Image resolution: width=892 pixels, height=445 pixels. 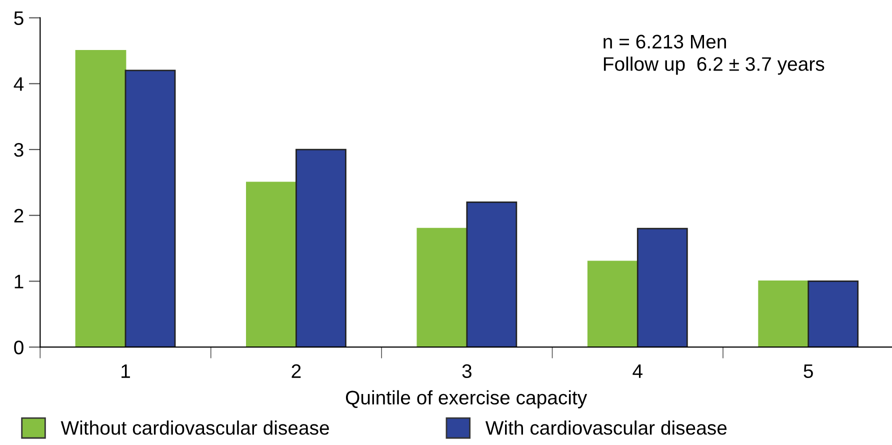 I want to click on x-tick-label: 4, so click(x=637, y=371).